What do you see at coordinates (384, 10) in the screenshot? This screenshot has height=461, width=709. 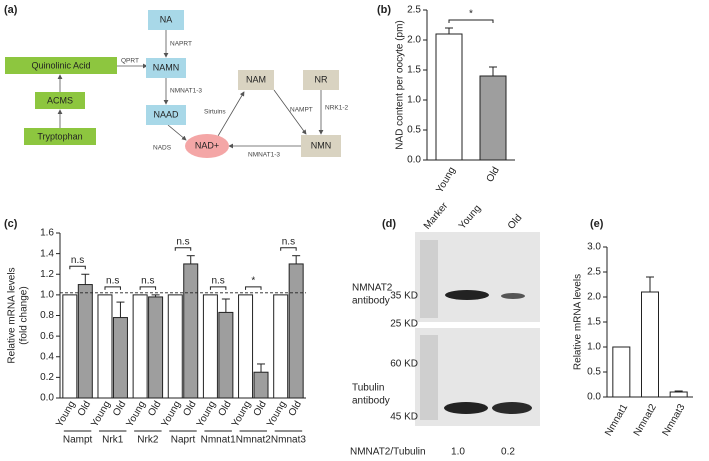 I see `panel-label: (b)` at bounding box center [384, 10].